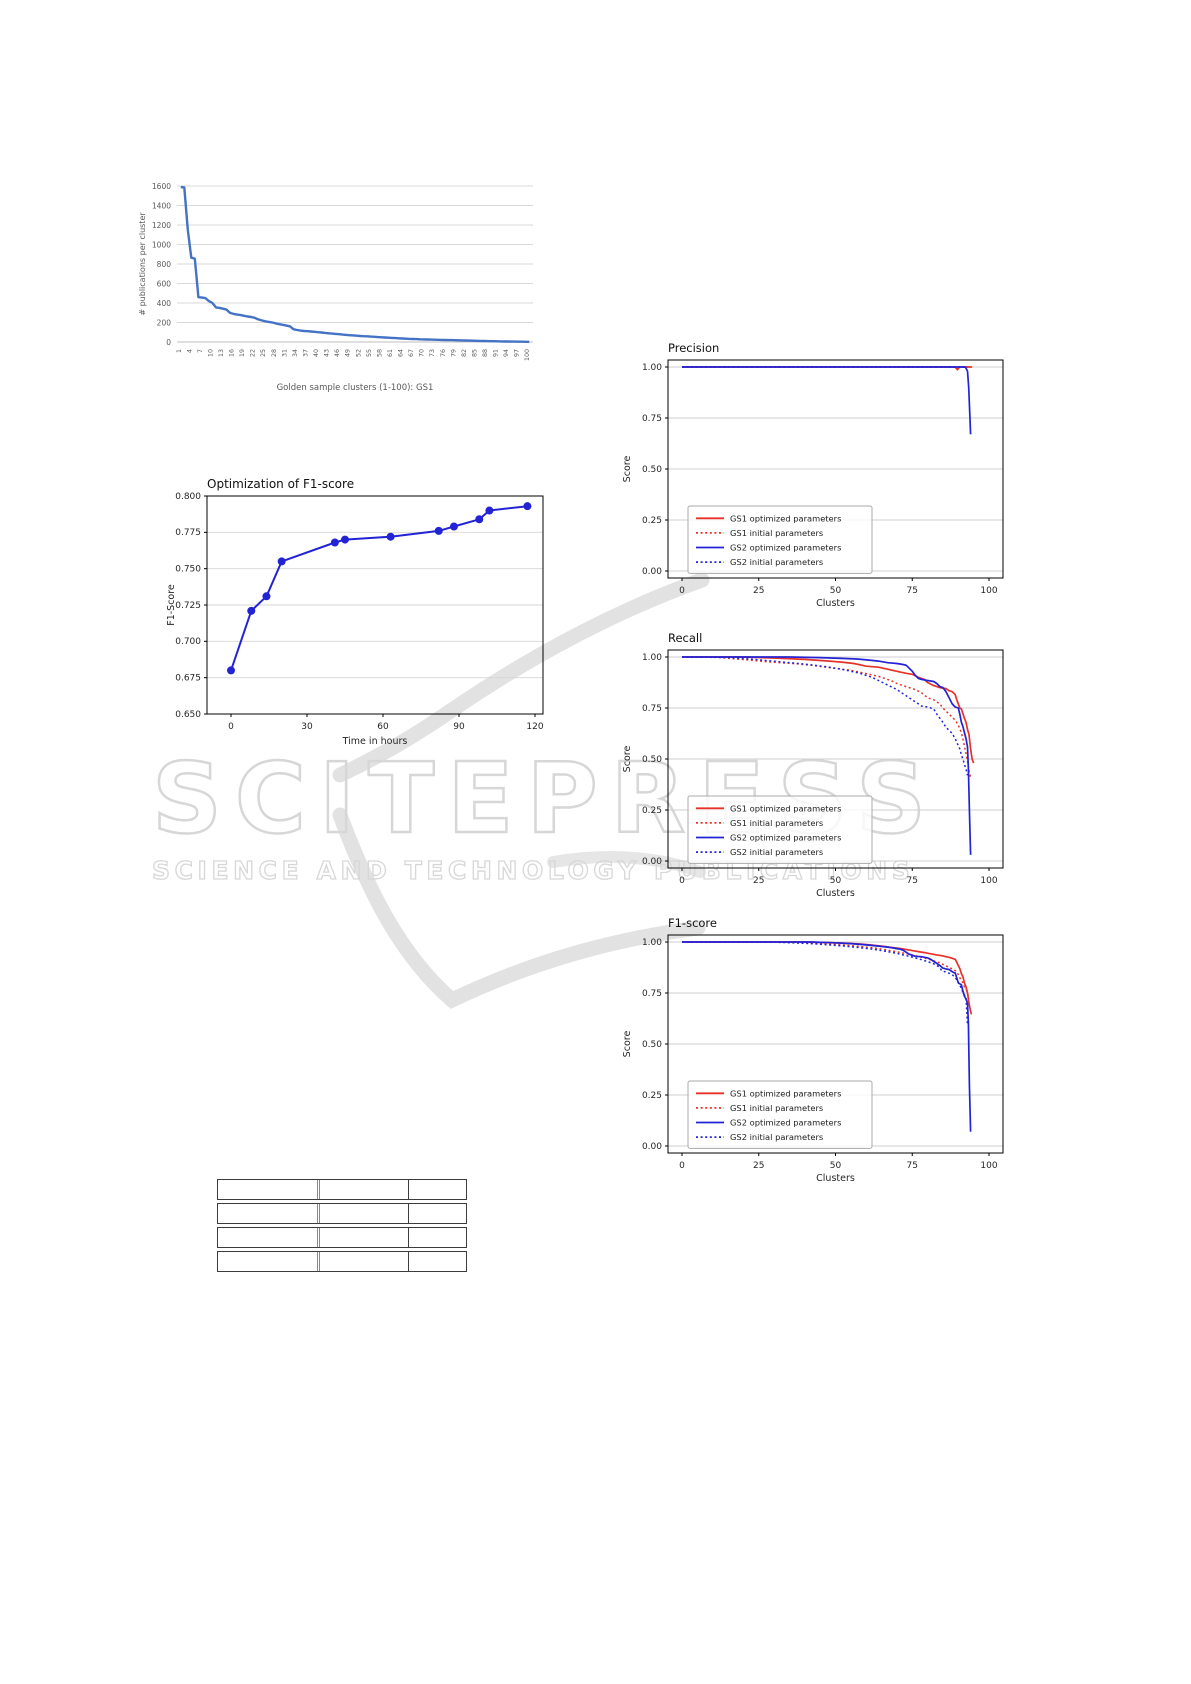 Image resolution: width=1191 pixels, height=1684 pixels. What do you see at coordinates (383, 727) in the screenshot?
I see `x-tick-label: 60` at bounding box center [383, 727].